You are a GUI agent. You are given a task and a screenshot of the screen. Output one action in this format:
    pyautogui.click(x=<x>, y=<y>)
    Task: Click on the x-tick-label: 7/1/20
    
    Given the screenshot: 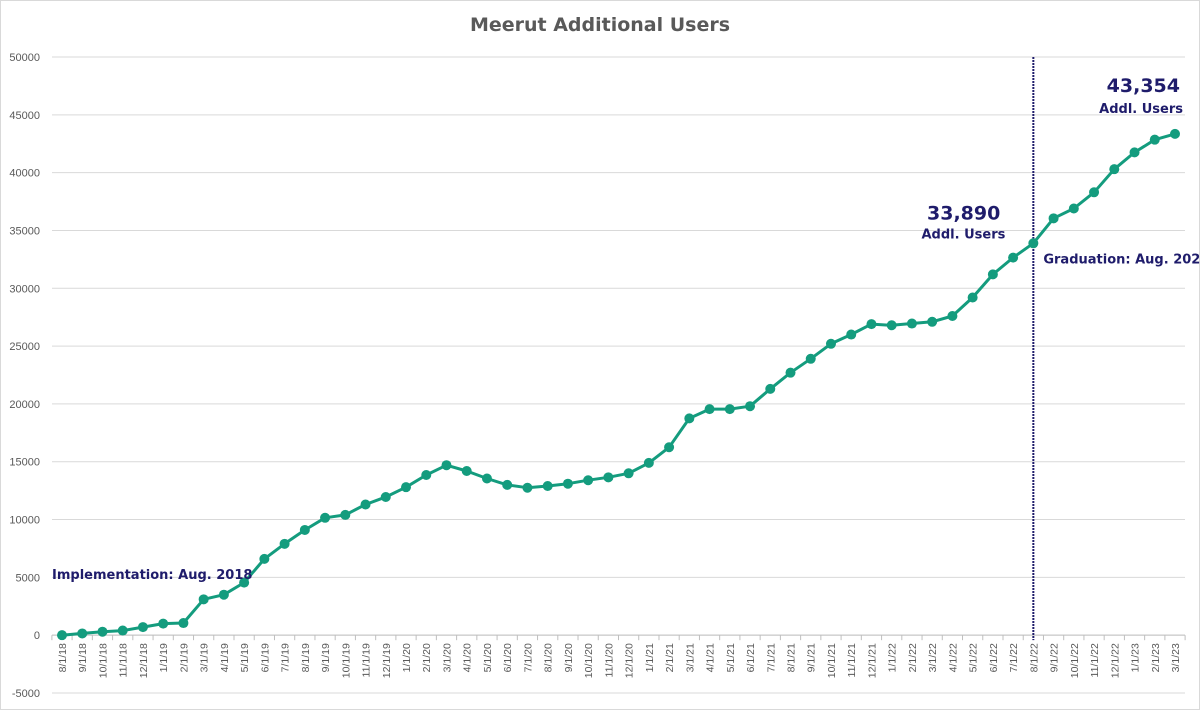 What is the action you would take?
    pyautogui.click(x=528, y=657)
    